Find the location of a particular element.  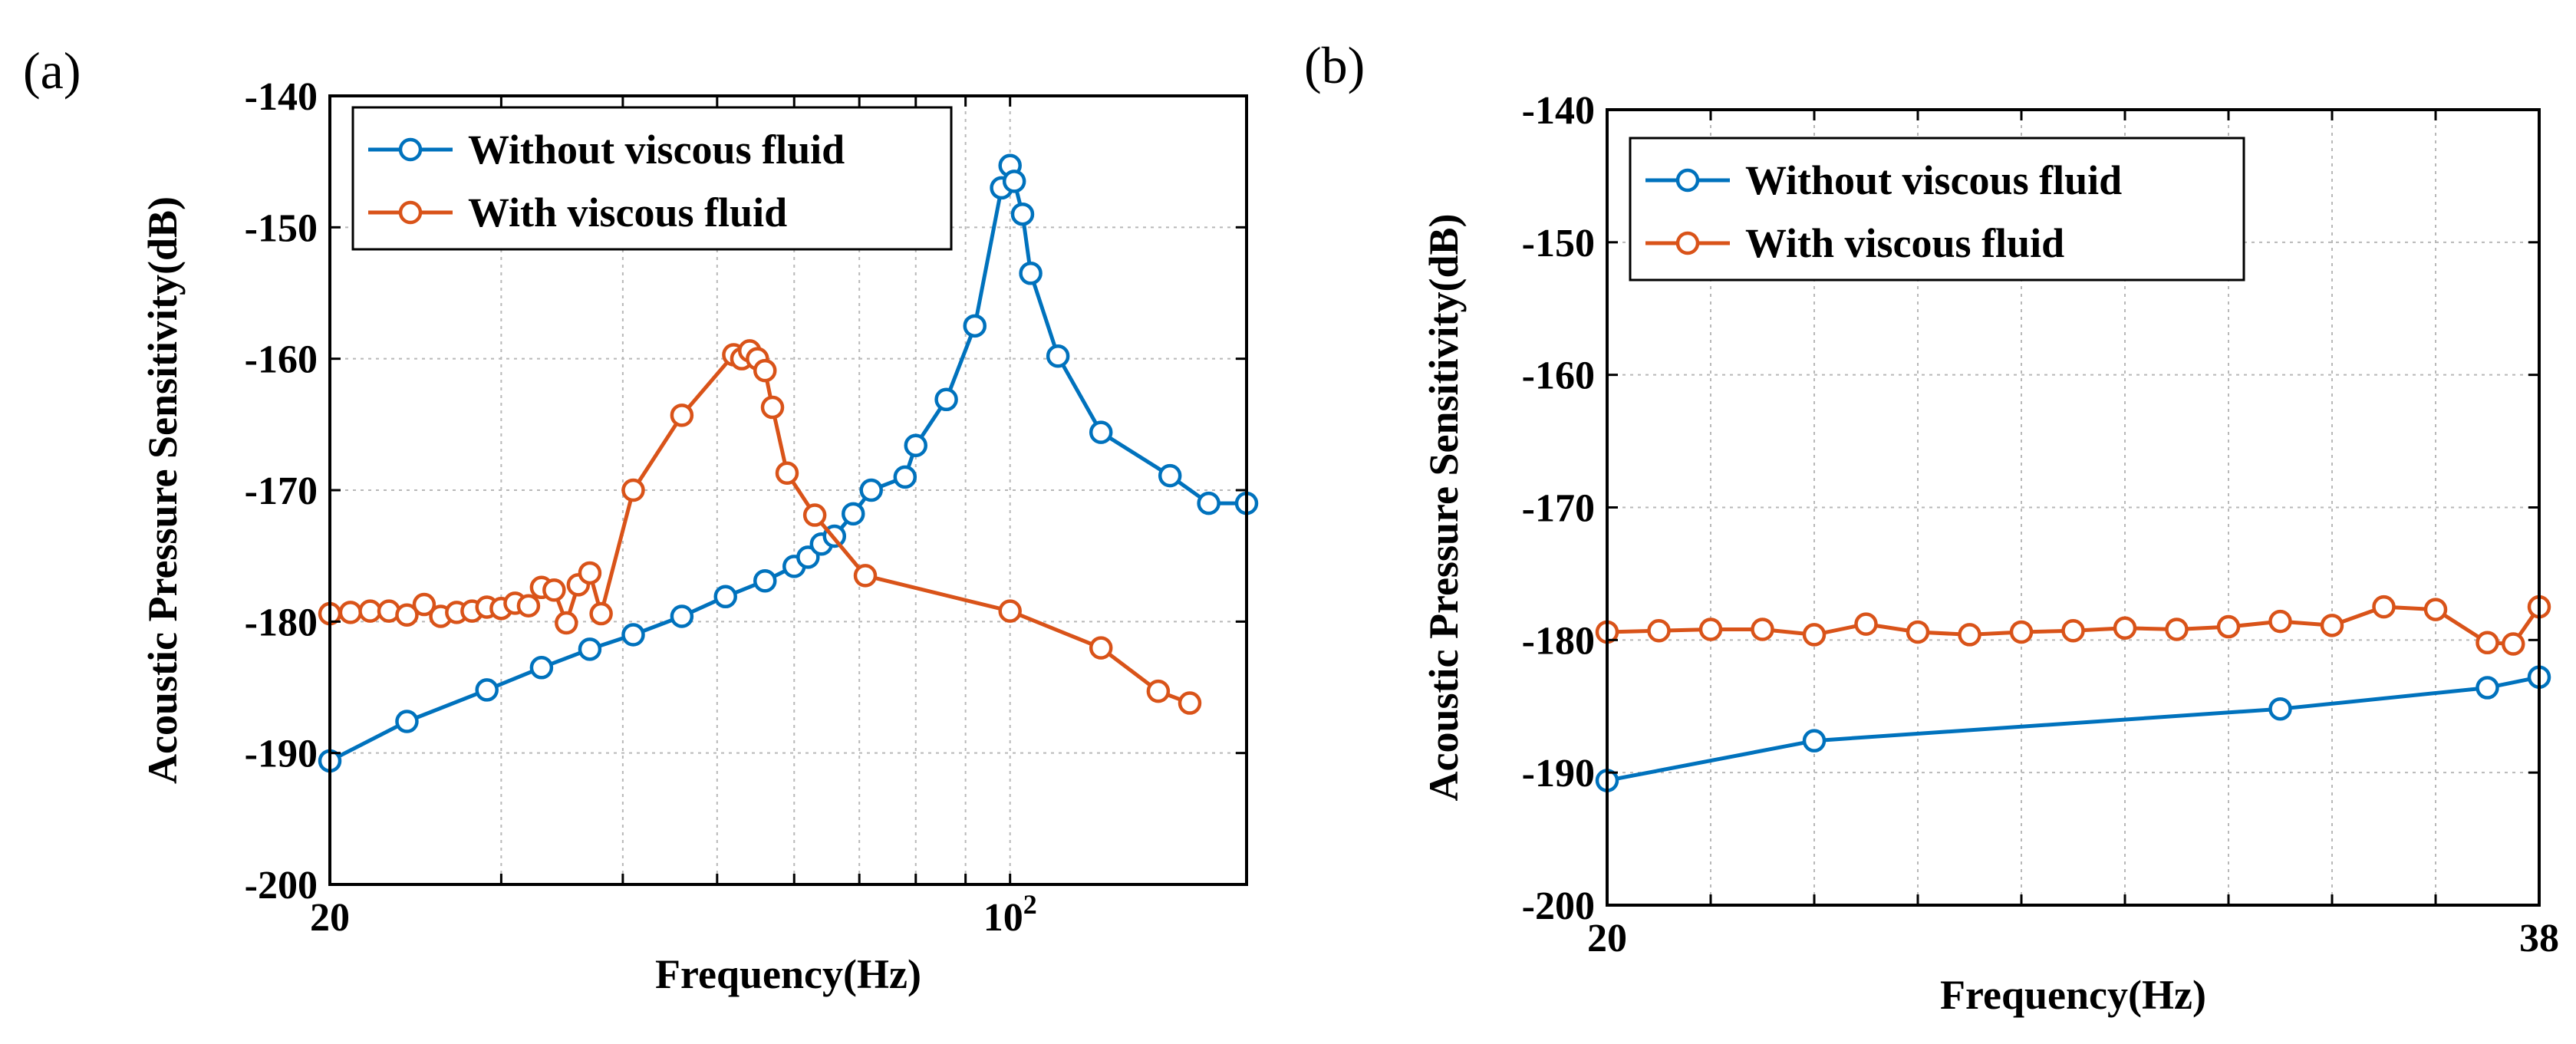

x-tick-label-text: 10 is located at coordinates (1003, 918).